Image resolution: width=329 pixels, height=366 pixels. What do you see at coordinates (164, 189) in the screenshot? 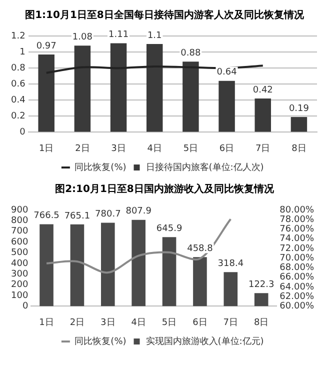
I see `chart-title: 图2:10月1日至8日国内旅游收入及同比恢复情况` at bounding box center [164, 189].